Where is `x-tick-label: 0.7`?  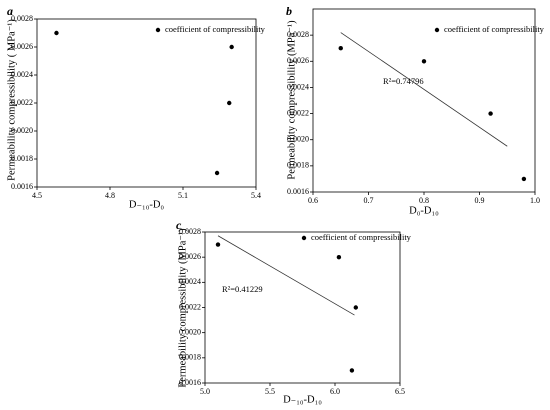
x-tick-label: 0.7 is located at coordinates (369, 200).